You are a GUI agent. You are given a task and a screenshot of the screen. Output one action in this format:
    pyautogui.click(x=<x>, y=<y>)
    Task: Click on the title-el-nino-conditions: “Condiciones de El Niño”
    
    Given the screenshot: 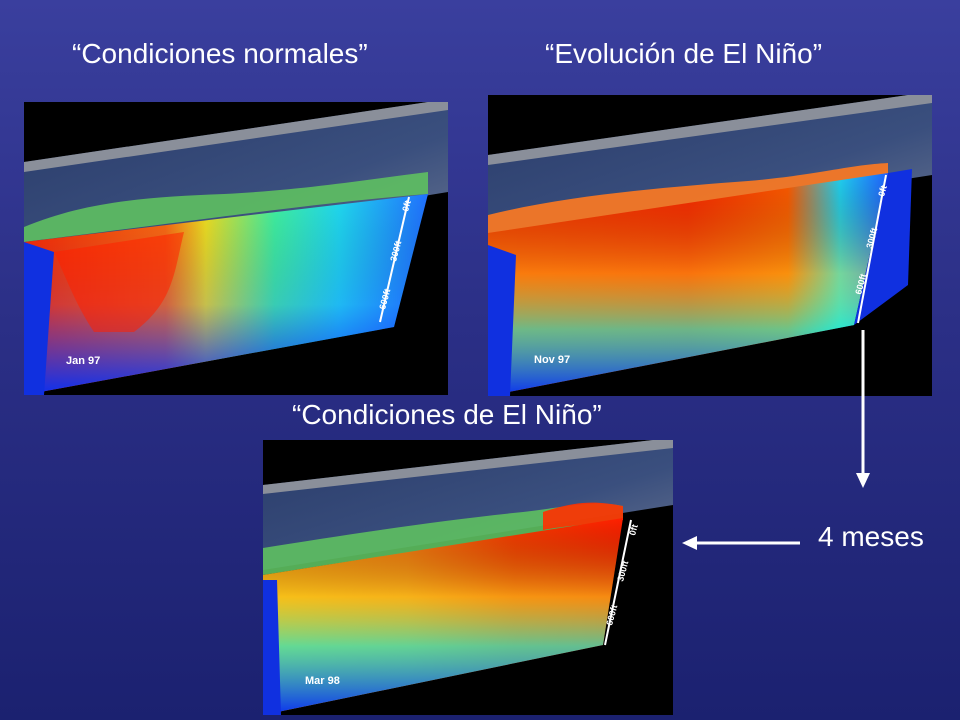 What is the action you would take?
    pyautogui.click(x=447, y=414)
    